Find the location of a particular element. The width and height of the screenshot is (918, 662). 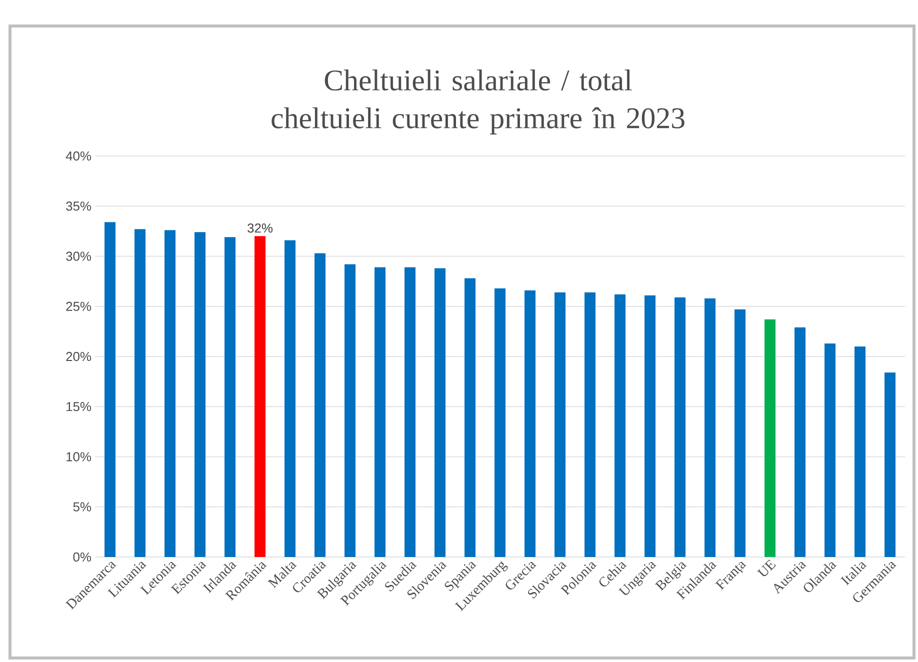

y-tick-label: 30% is located at coordinates (79, 256).